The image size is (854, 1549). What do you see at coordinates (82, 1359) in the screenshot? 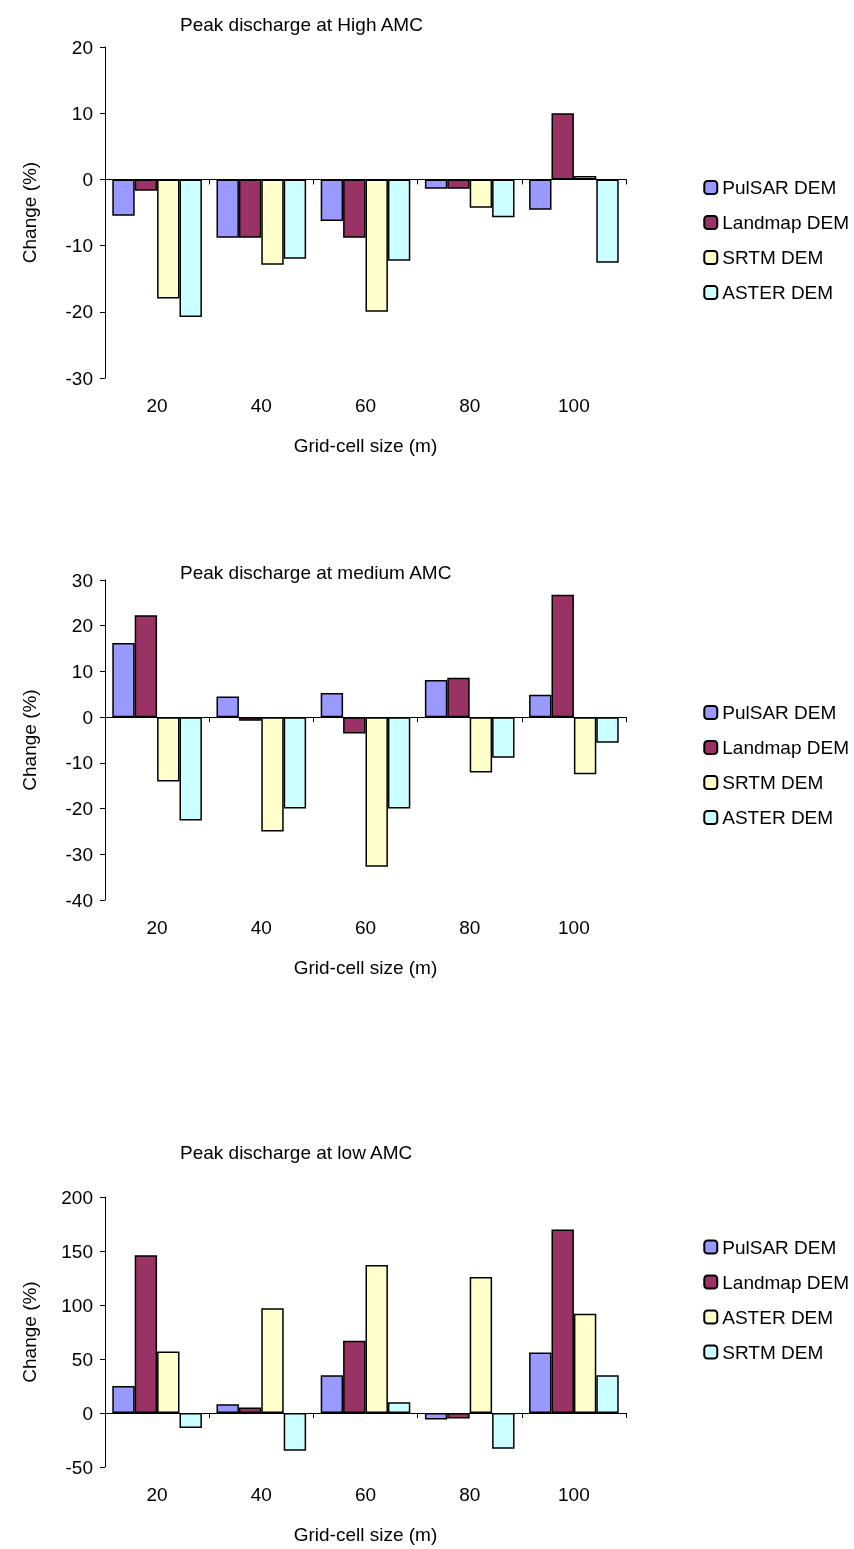
I see `y-tick-label: 50` at bounding box center [82, 1359].